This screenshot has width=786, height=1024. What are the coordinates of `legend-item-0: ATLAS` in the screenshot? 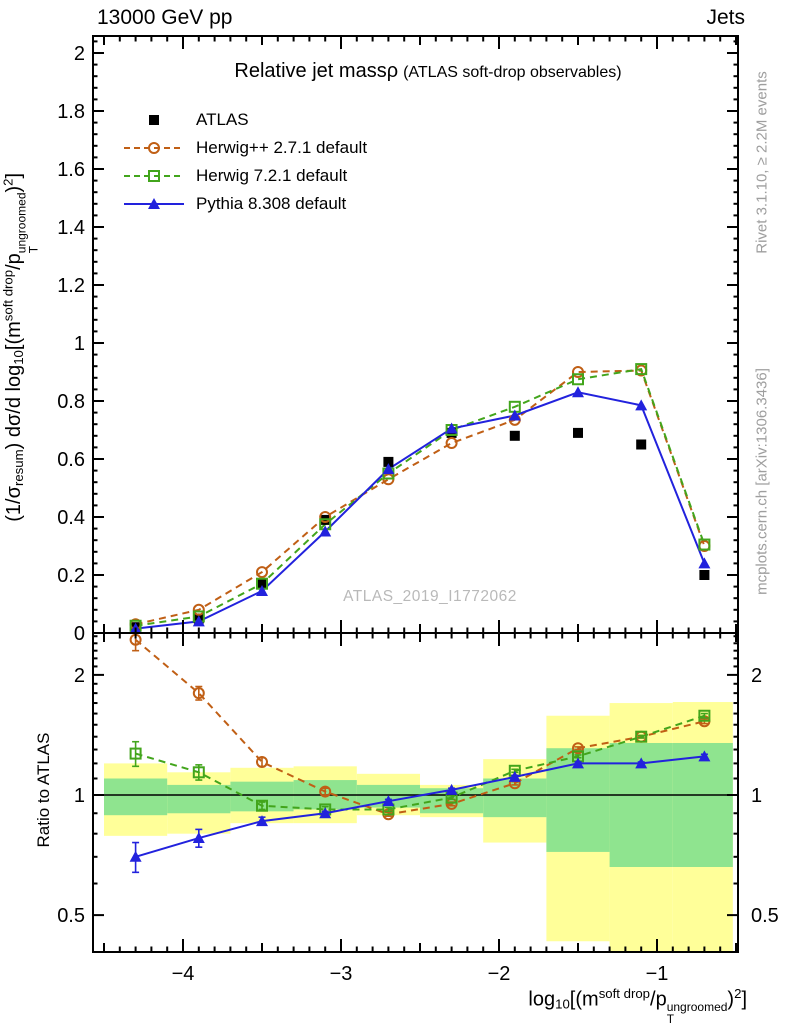 It's located at (244, 120).